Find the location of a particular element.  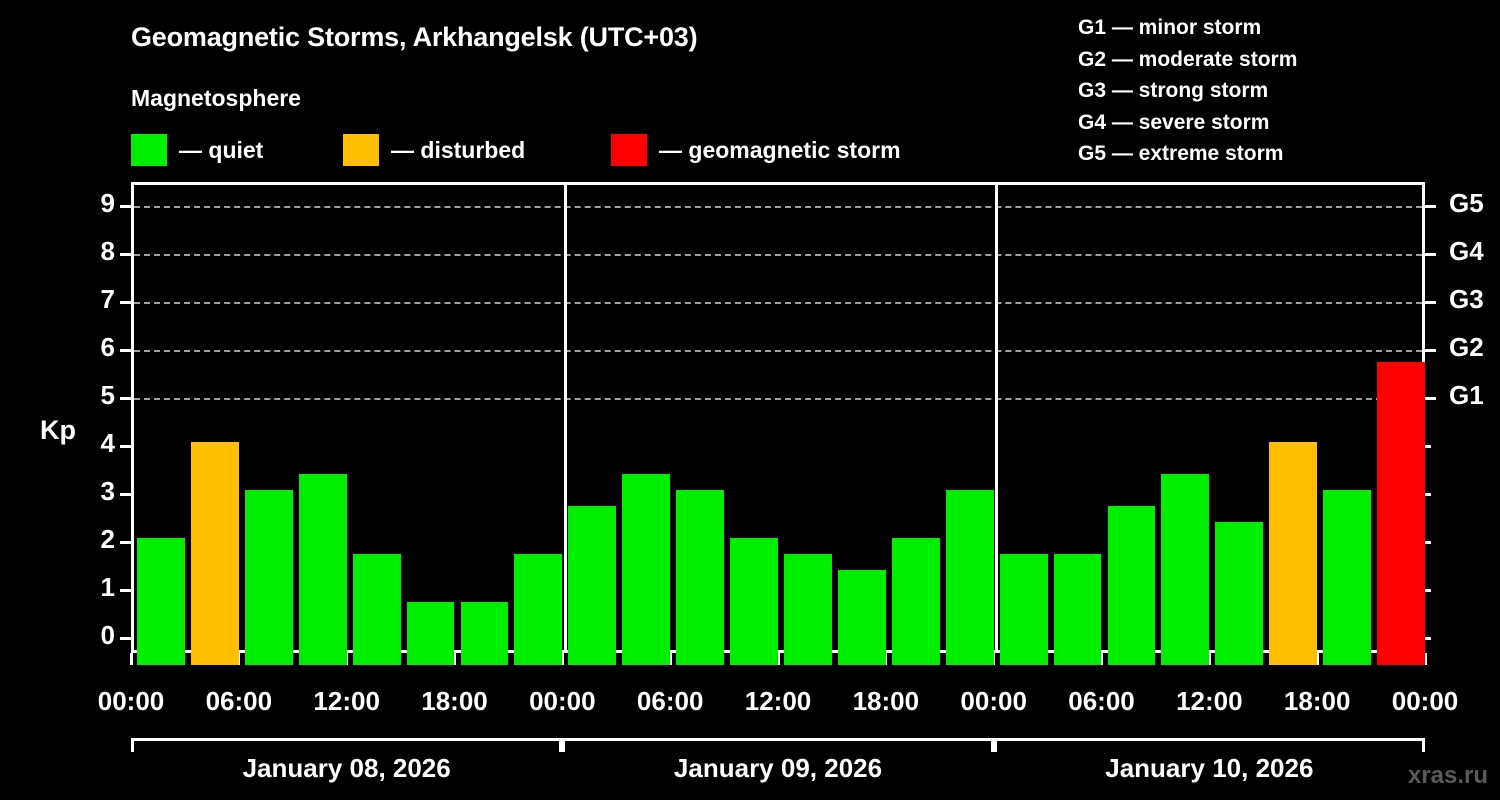

y-tick-label: 0 is located at coordinates (107, 635).